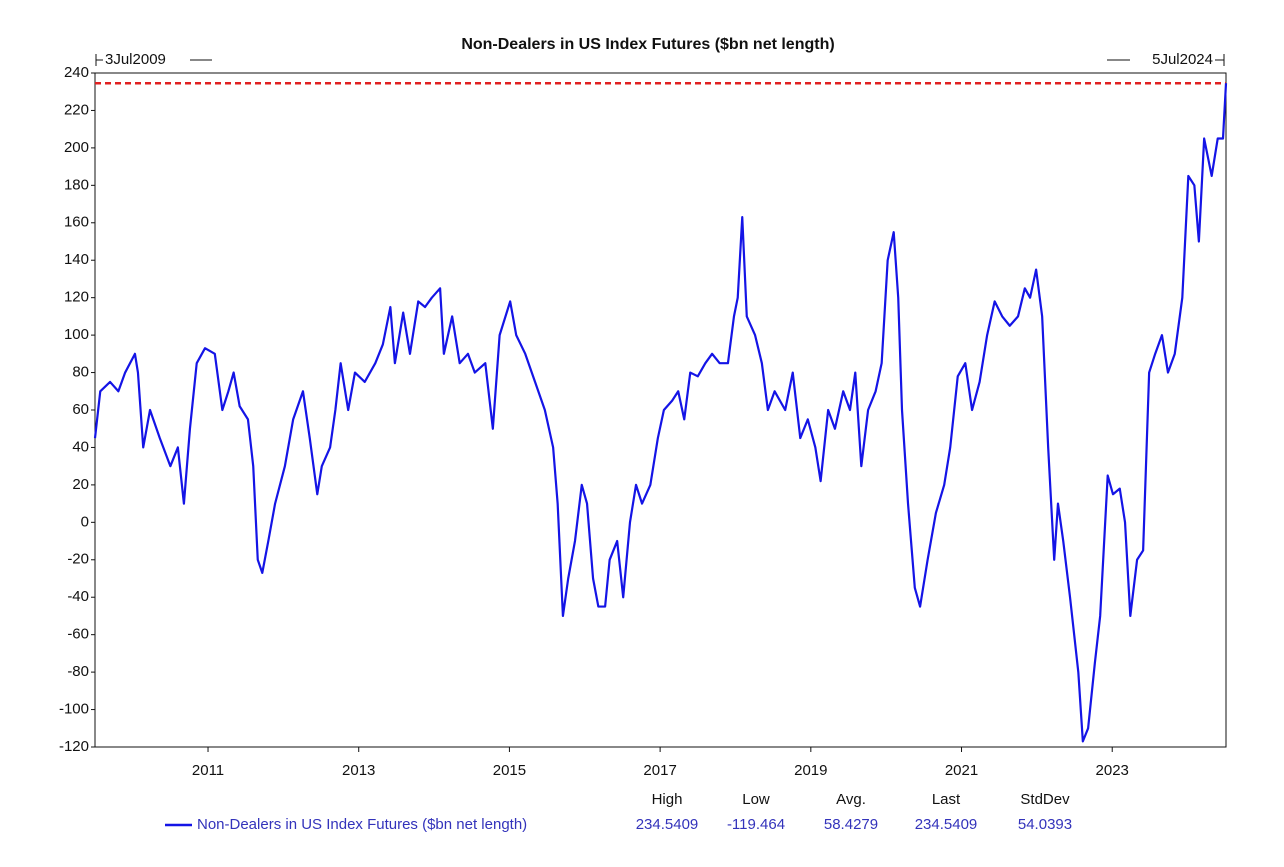  What do you see at coordinates (660, 60) in the screenshot?
I see `date-brackets` at bounding box center [660, 60].